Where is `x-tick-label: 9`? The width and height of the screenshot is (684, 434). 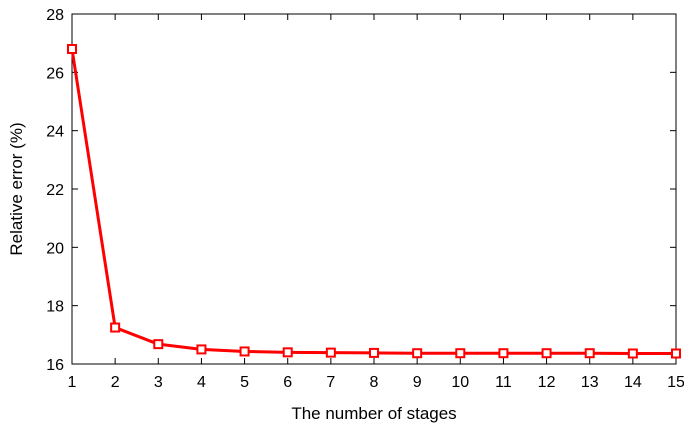 x-tick-label: 9 is located at coordinates (417, 382).